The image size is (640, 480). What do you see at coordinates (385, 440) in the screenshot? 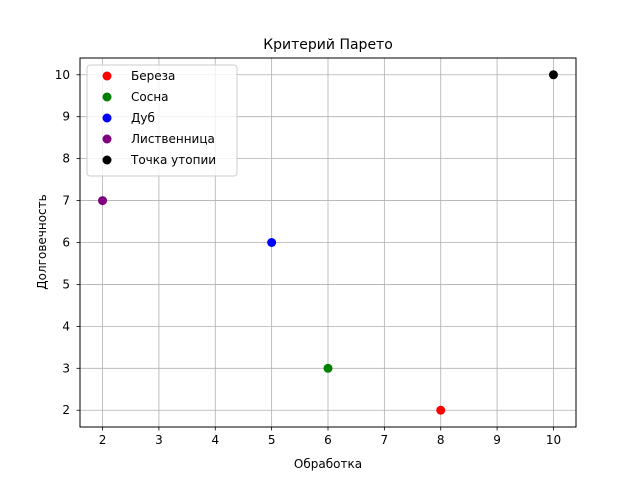
I see `x-tick-label: 7` at bounding box center [385, 440].